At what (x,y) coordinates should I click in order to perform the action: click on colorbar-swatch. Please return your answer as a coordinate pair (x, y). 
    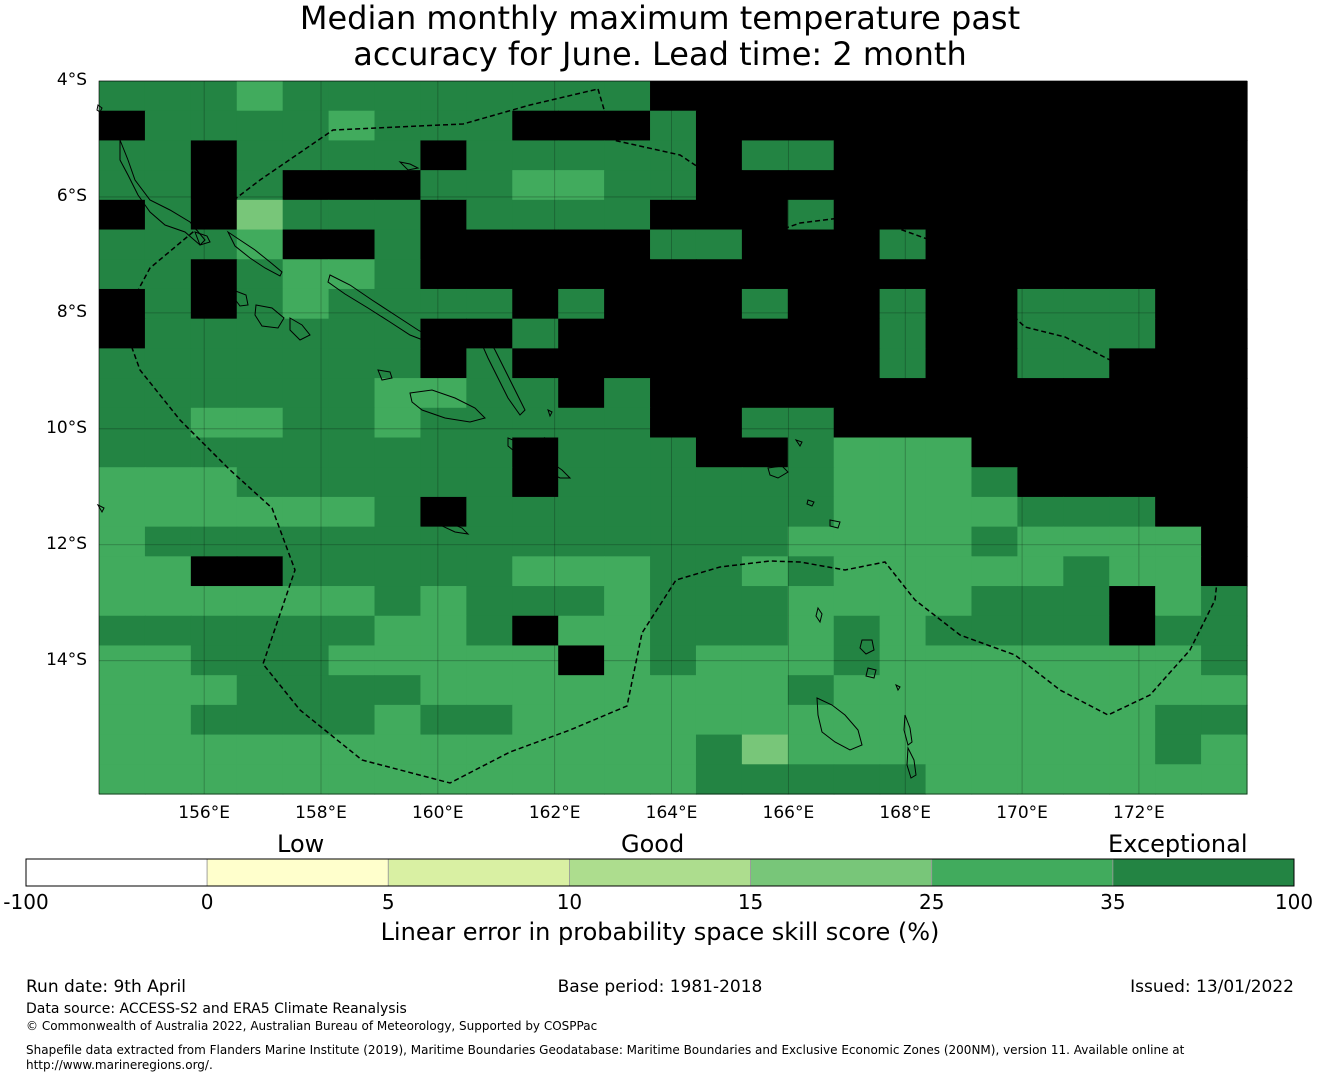
    Looking at the image, I should click on (1203, 872).